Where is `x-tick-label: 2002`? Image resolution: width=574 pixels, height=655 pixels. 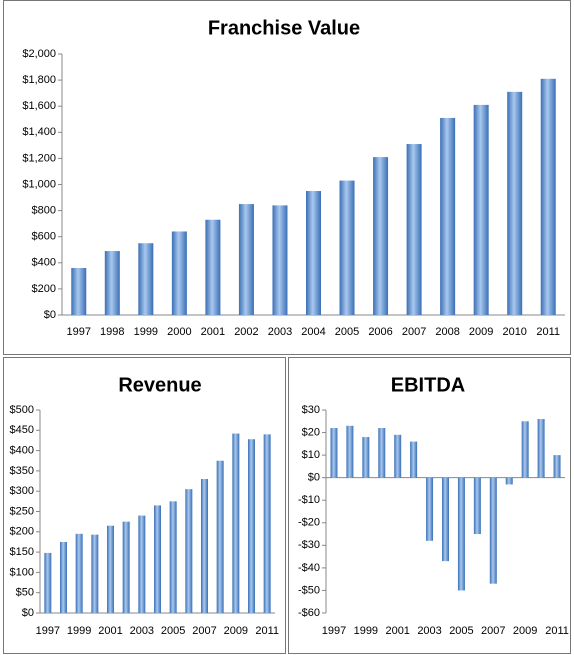
x-tick-label: 2002 is located at coordinates (246, 332).